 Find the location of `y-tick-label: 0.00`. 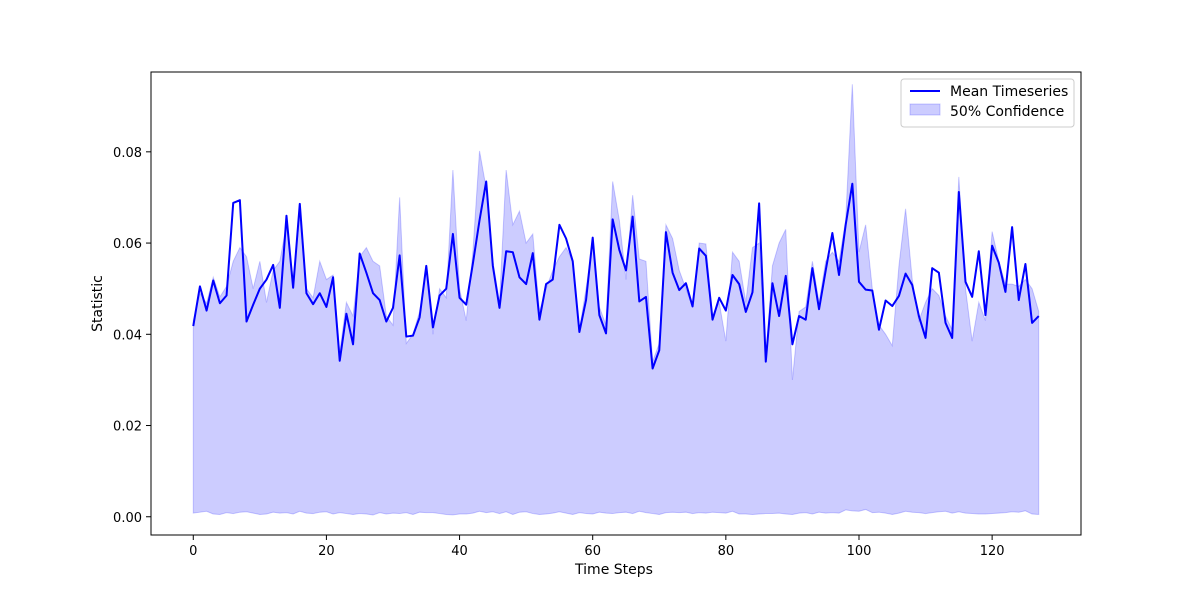

y-tick-label: 0.00 is located at coordinates (127, 518).